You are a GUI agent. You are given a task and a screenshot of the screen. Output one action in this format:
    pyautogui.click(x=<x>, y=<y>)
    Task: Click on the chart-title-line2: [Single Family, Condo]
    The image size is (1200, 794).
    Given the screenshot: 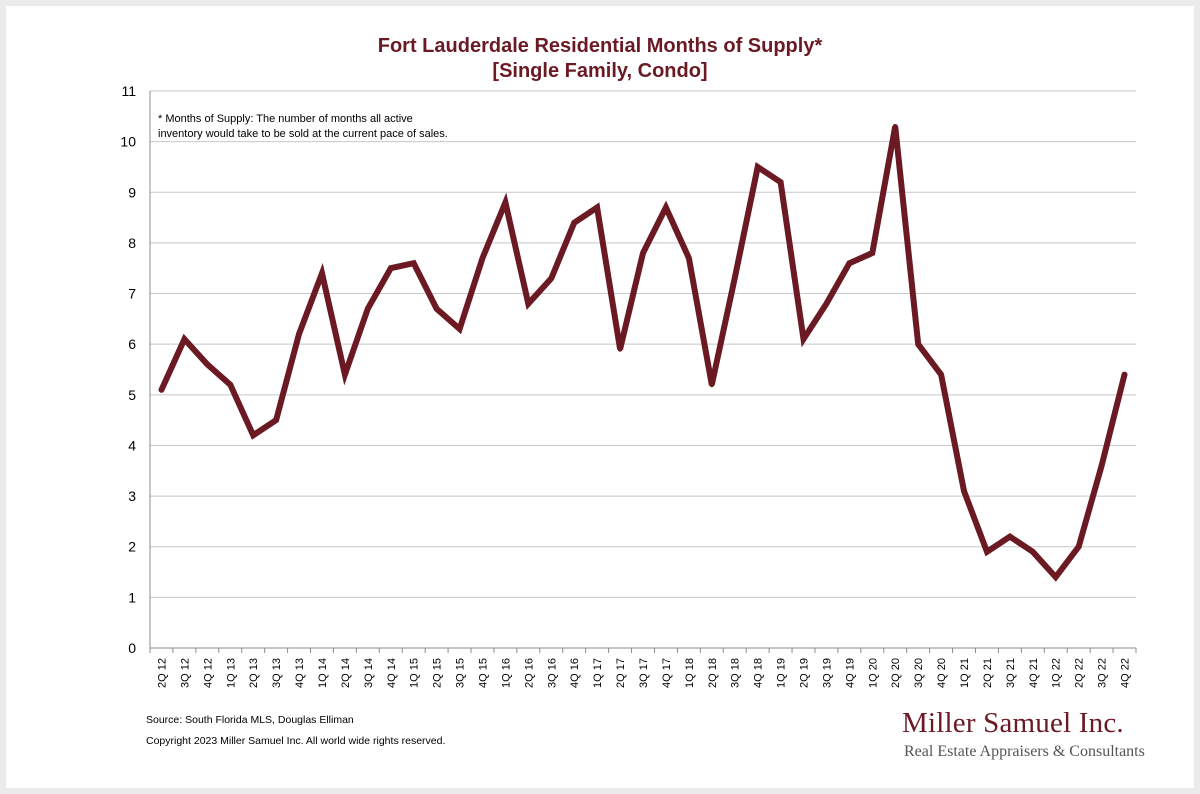 What is the action you would take?
    pyautogui.click(x=600, y=71)
    